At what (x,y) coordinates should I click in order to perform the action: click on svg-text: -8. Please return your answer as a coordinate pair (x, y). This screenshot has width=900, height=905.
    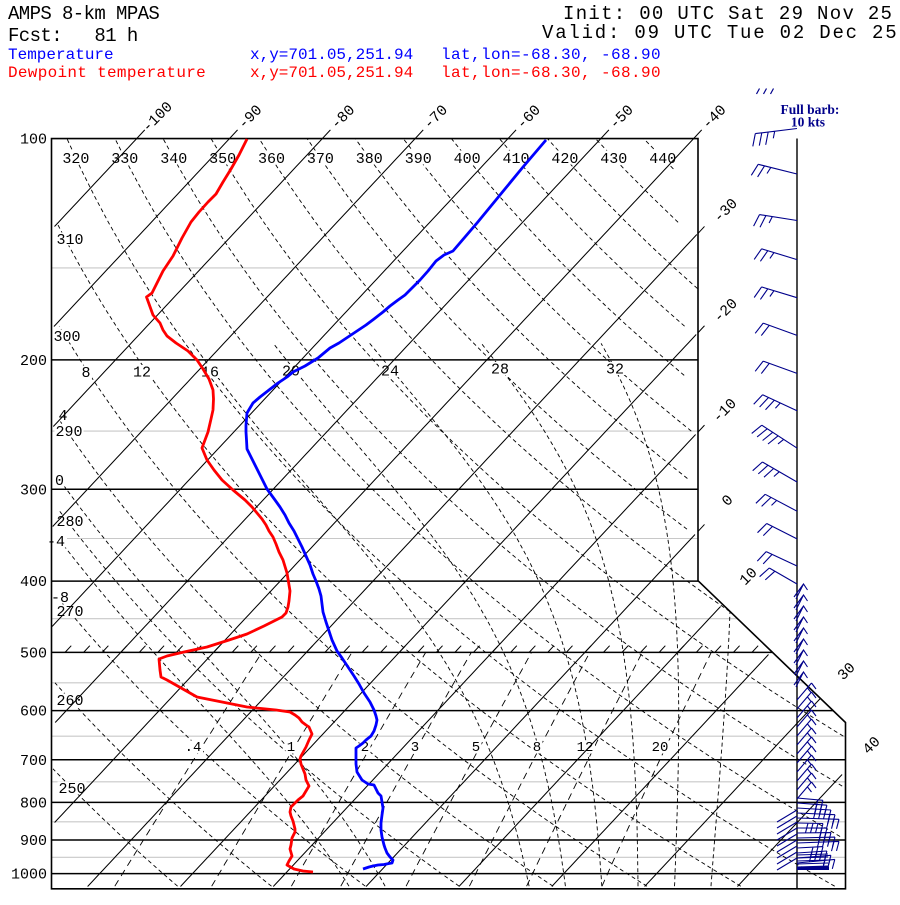
    Looking at the image, I should click on (60, 598).